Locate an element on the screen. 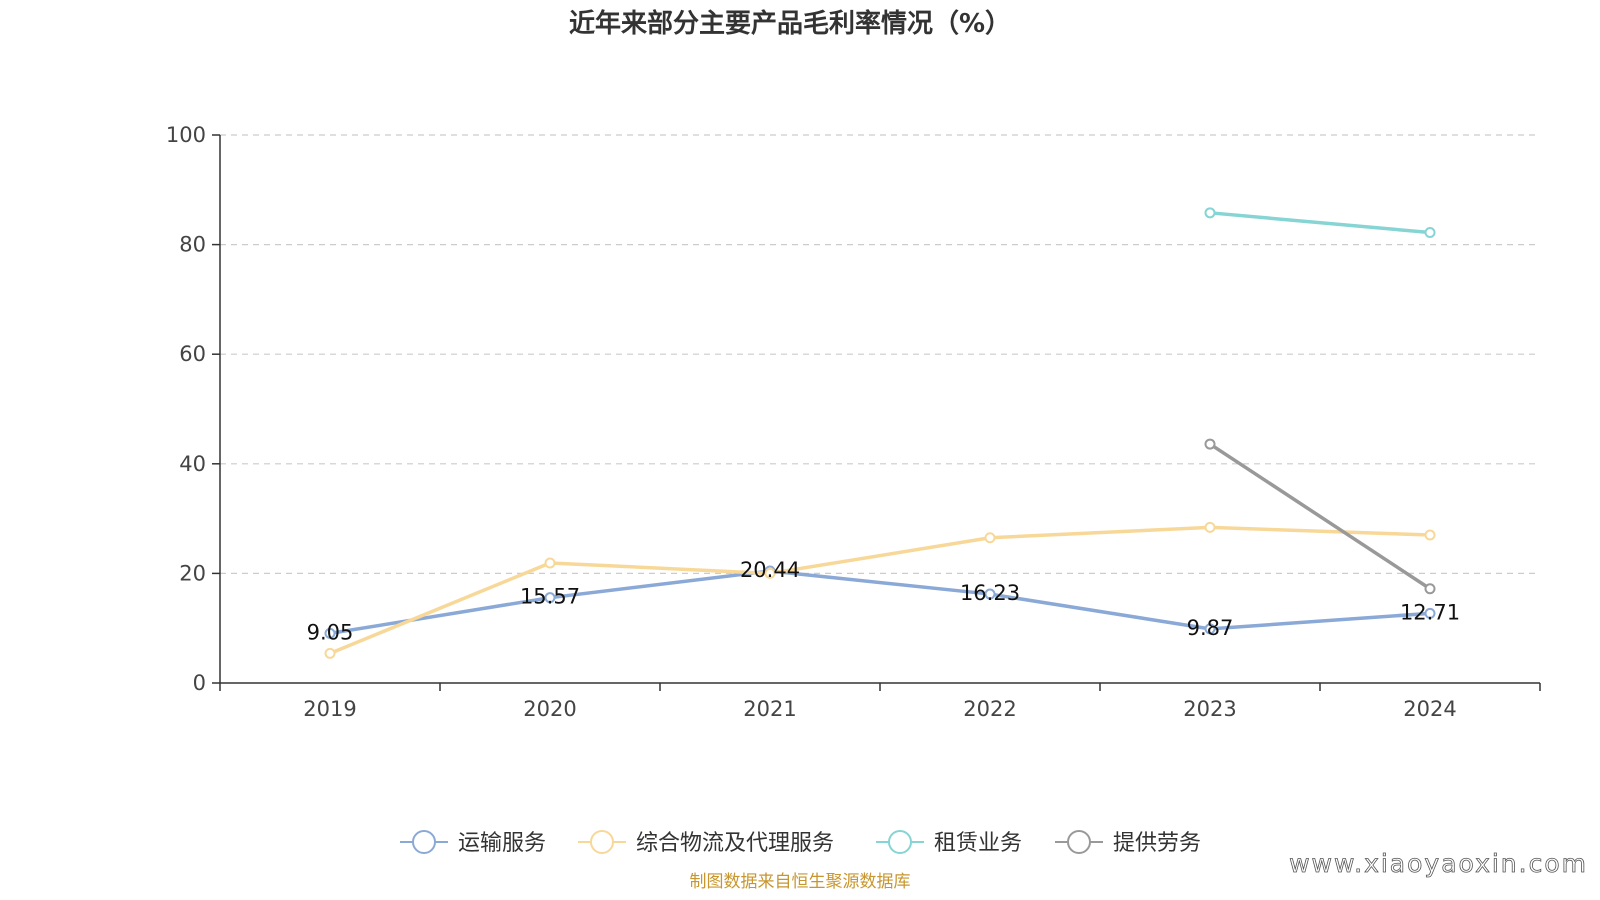 The image size is (1600, 900). x-tick-label: 2023 is located at coordinates (1209, 709).